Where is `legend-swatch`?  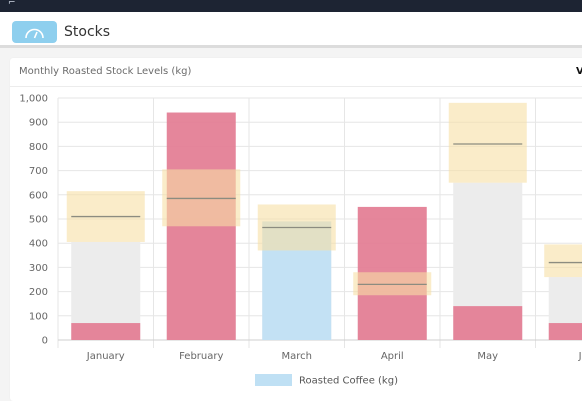 legend-swatch is located at coordinates (273, 380).